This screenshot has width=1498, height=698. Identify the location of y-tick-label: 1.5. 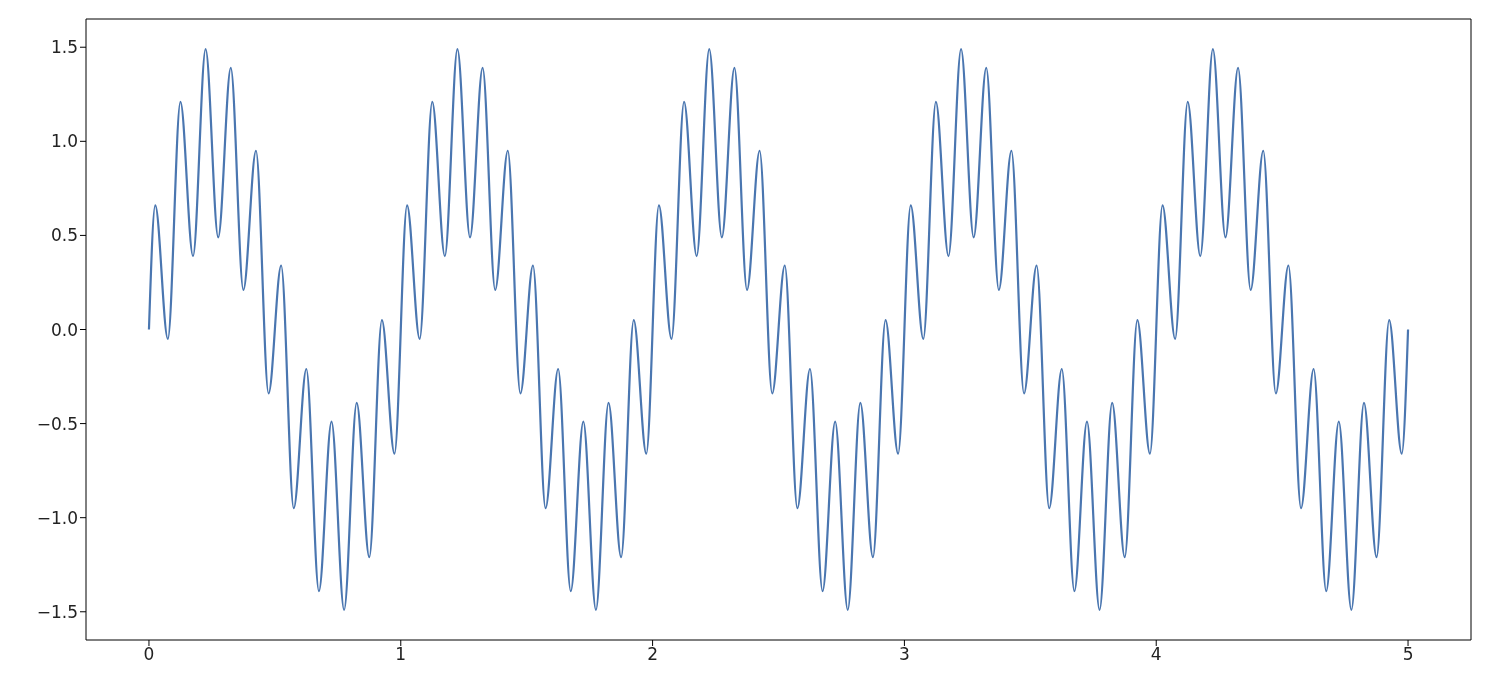
(64, 47).